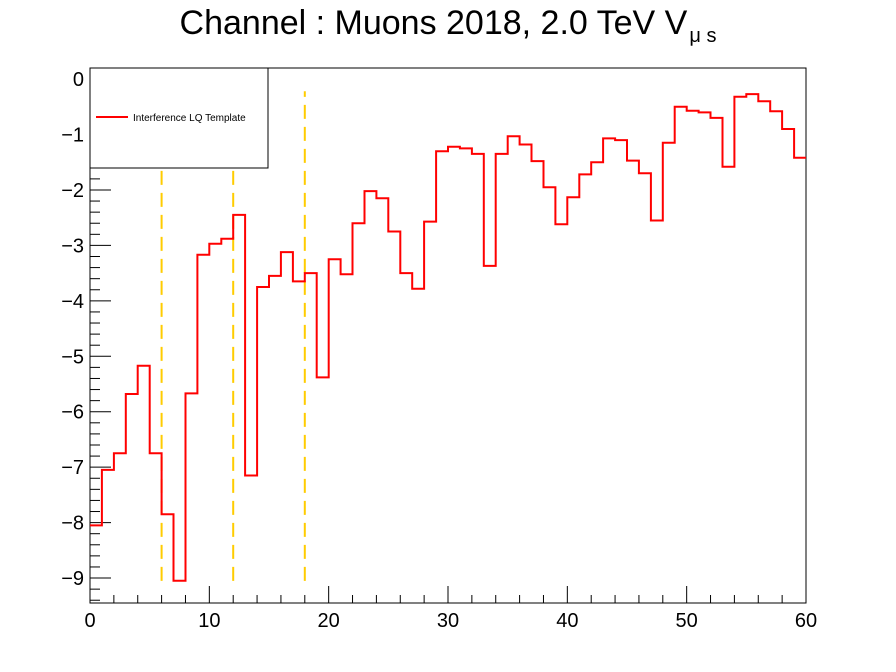  Describe the element at coordinates (72, 413) in the screenshot. I see `y-tick-label: −6` at that location.